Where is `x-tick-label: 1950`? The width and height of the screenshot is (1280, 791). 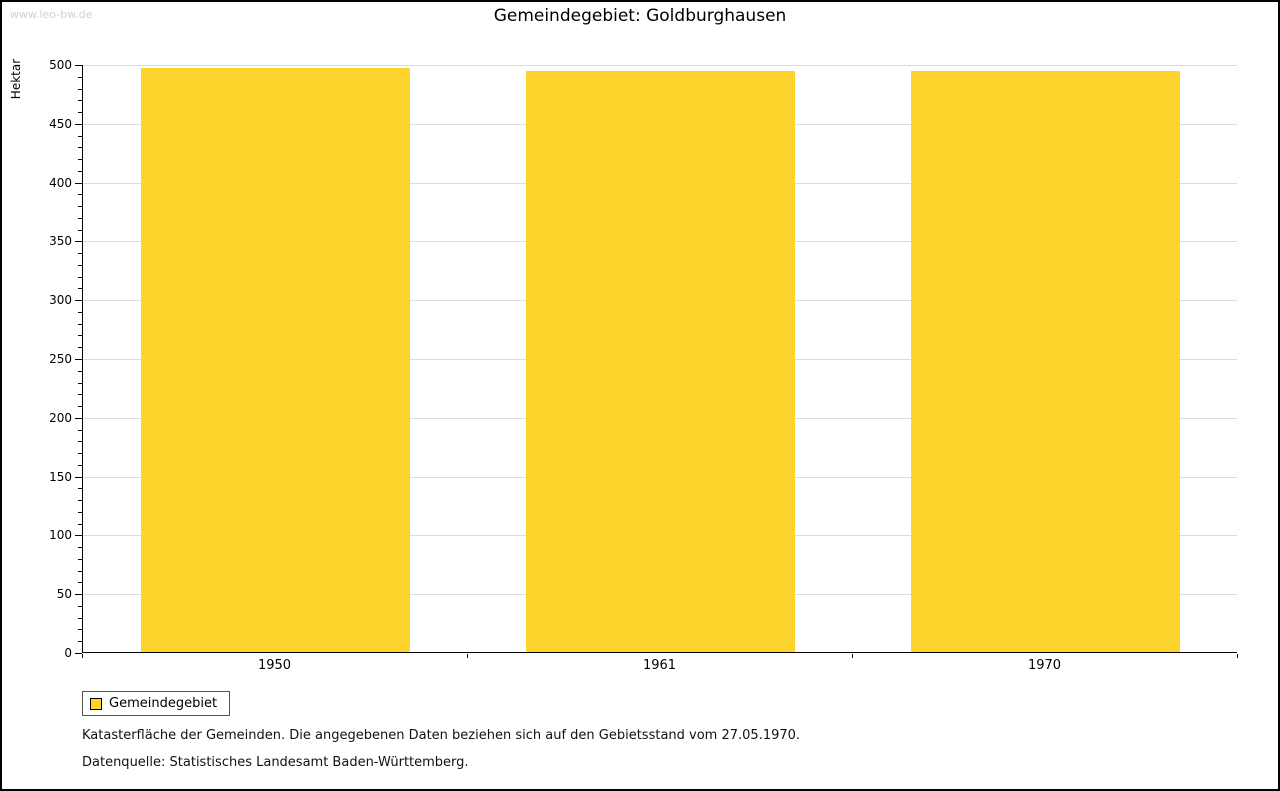
x-tick-label: 1950 is located at coordinates (274, 665).